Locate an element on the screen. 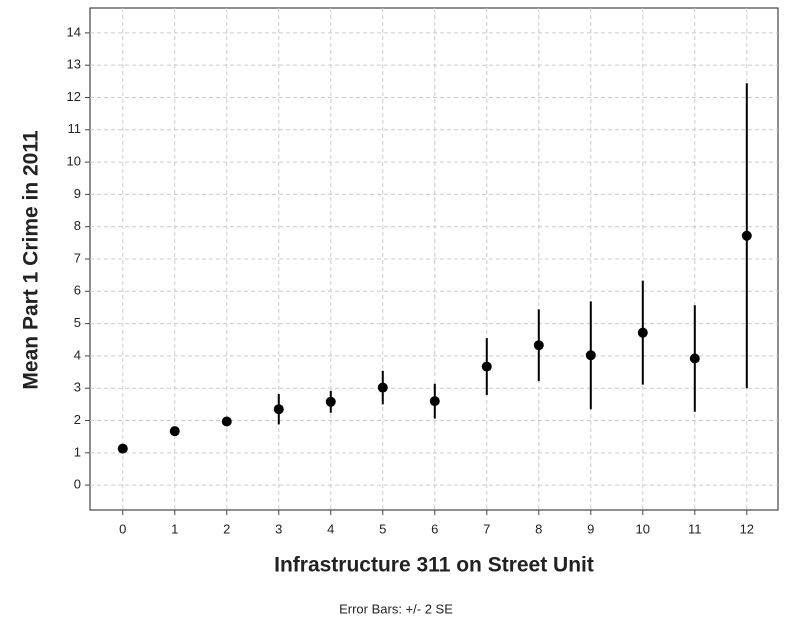 This screenshot has width=792, height=635. y-tick-label: 1 is located at coordinates (77, 451).